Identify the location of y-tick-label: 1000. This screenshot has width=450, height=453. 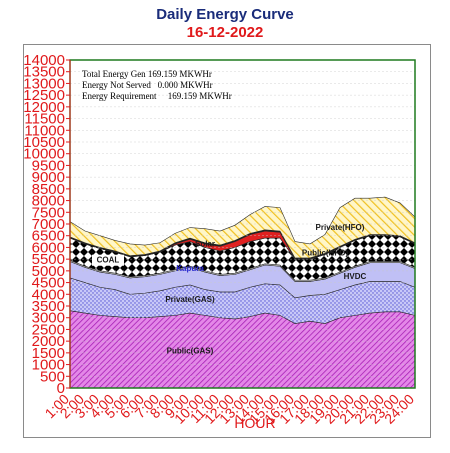
(48, 365).